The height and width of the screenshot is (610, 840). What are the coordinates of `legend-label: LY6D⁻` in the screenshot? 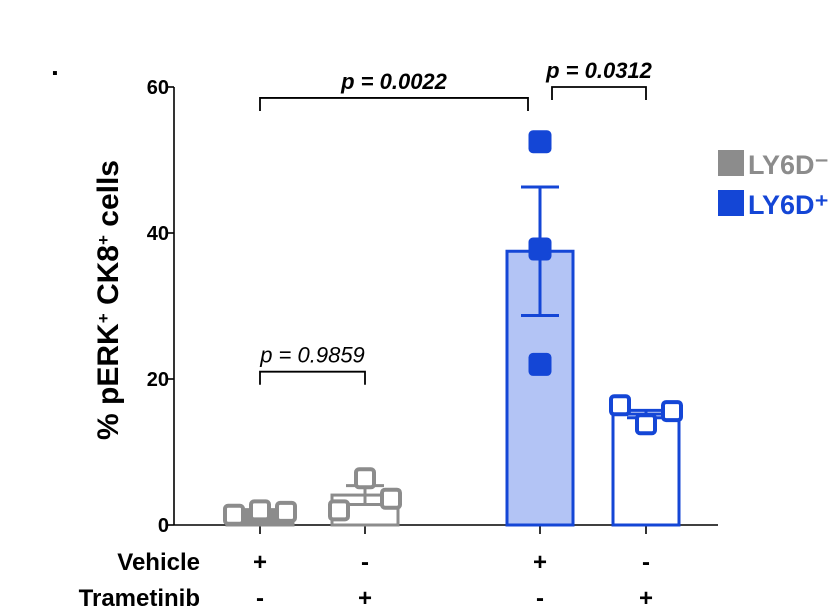 It's located at (788, 165).